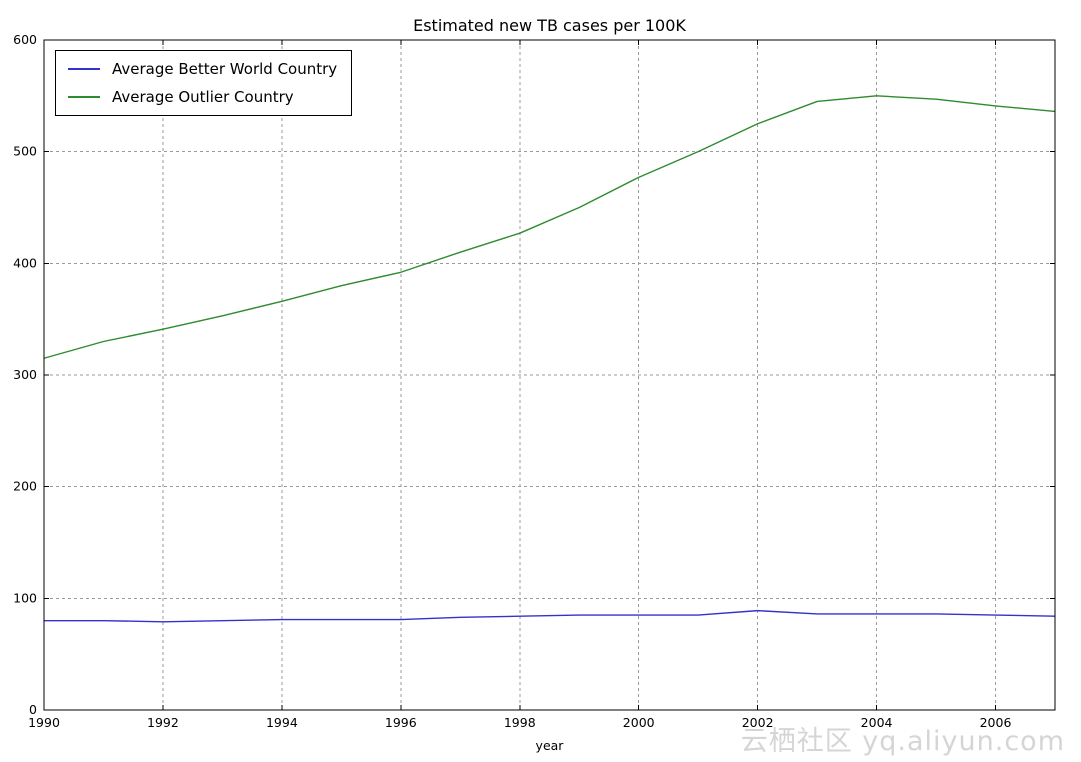  I want to click on tick-label: 2000, so click(639, 722).